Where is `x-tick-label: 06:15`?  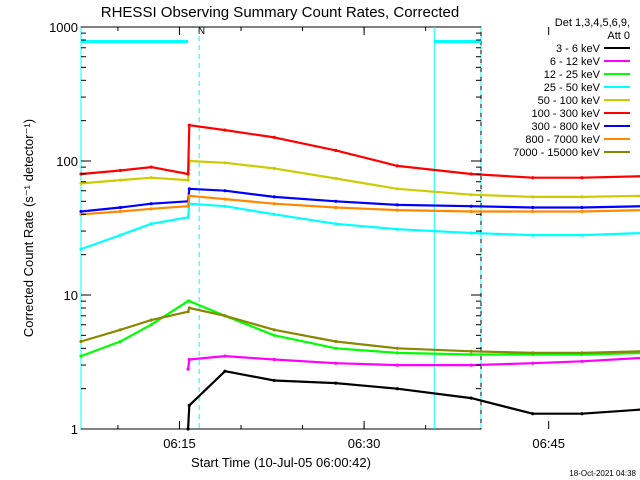
x-tick-label: 06:15 is located at coordinates (179, 443).